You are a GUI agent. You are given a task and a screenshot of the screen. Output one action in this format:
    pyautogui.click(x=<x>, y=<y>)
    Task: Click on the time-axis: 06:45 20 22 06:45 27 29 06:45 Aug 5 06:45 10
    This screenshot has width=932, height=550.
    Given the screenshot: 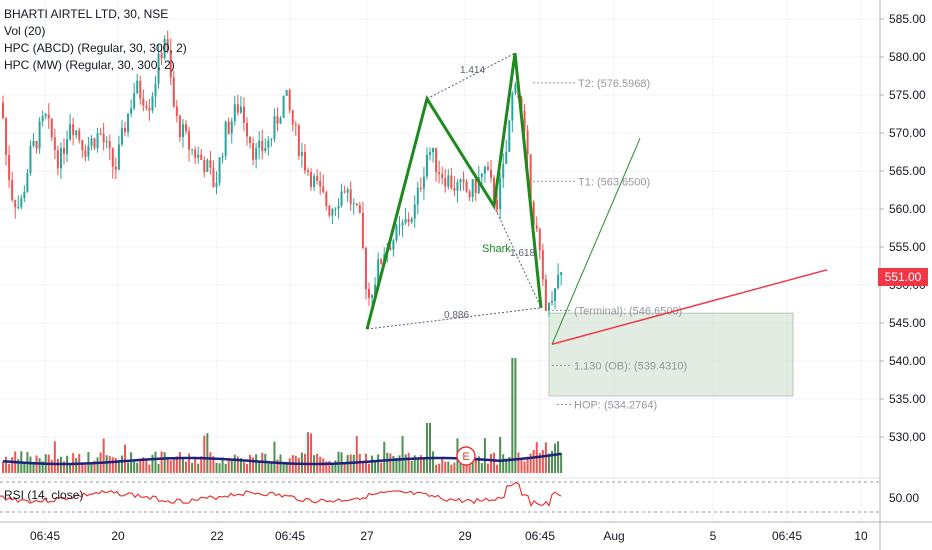 What is the action you would take?
    pyautogui.click(x=466, y=532)
    